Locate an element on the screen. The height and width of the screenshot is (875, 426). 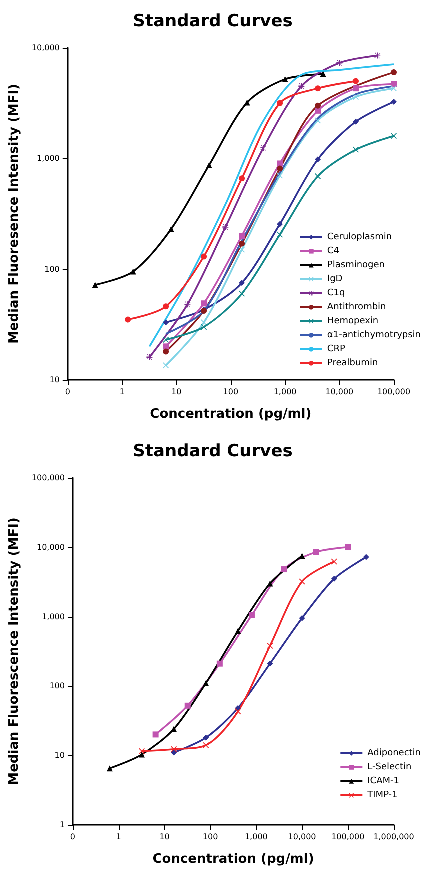
y-tick-label: 1 is located at coordinates (62, 825).